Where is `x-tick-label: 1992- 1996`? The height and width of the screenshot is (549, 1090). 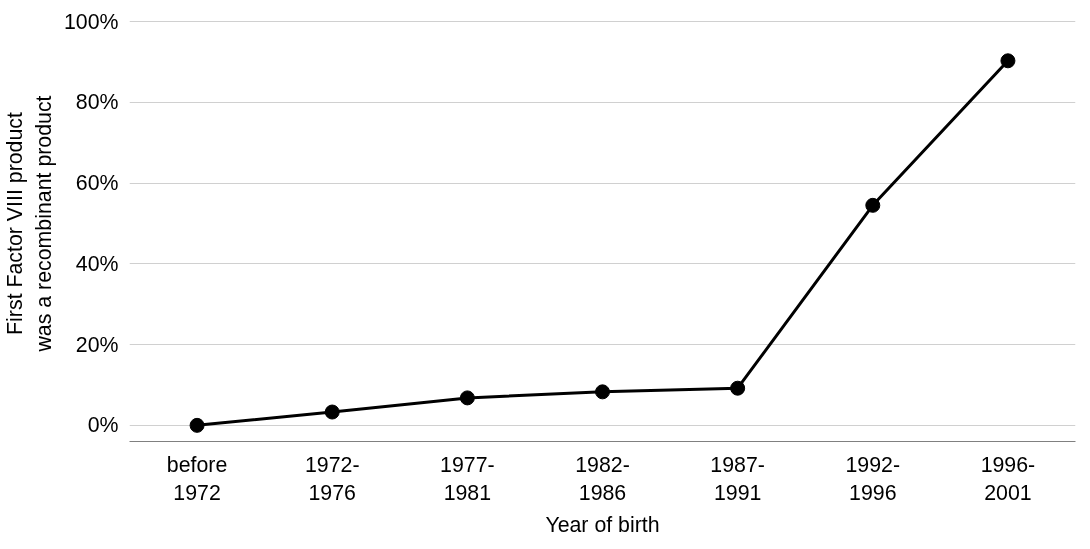 x-tick-label: 1992- 1996 is located at coordinates (873, 479).